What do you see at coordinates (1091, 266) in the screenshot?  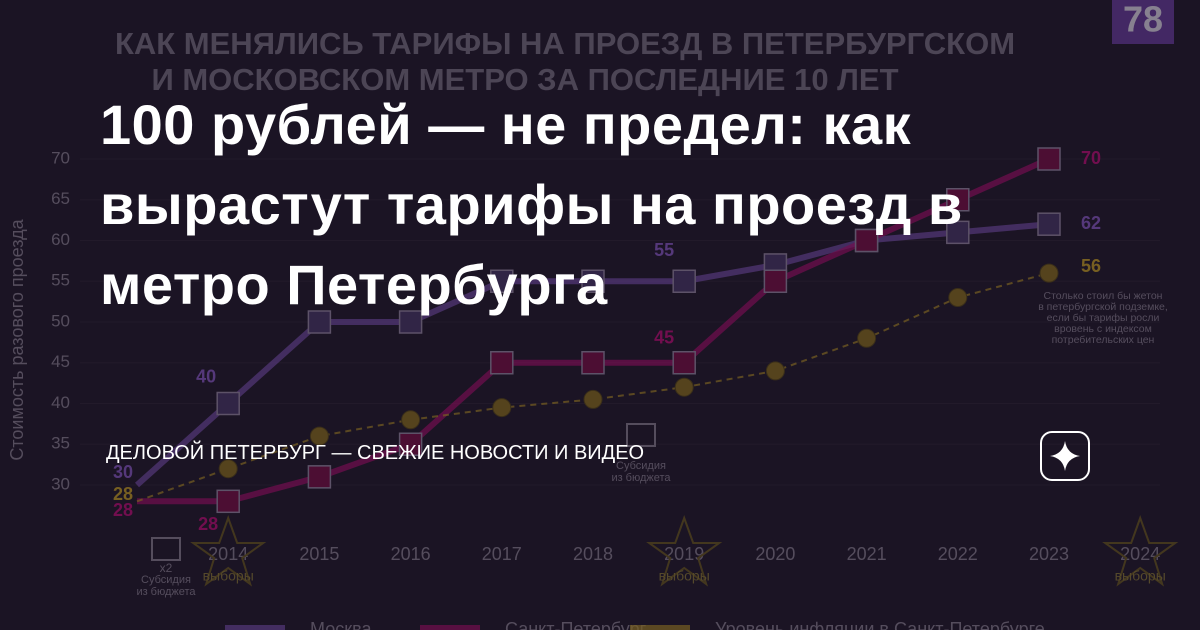 I see `data-label: 56` at bounding box center [1091, 266].